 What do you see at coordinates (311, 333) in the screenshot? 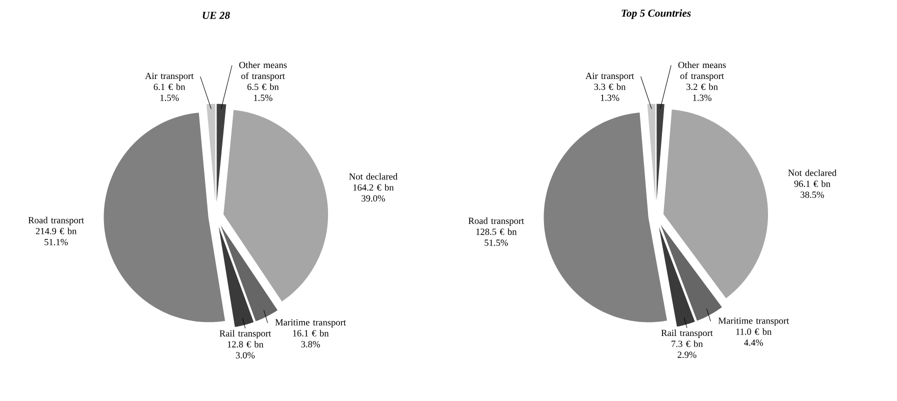
I see `data-label: 16.1 € bn` at bounding box center [311, 333].